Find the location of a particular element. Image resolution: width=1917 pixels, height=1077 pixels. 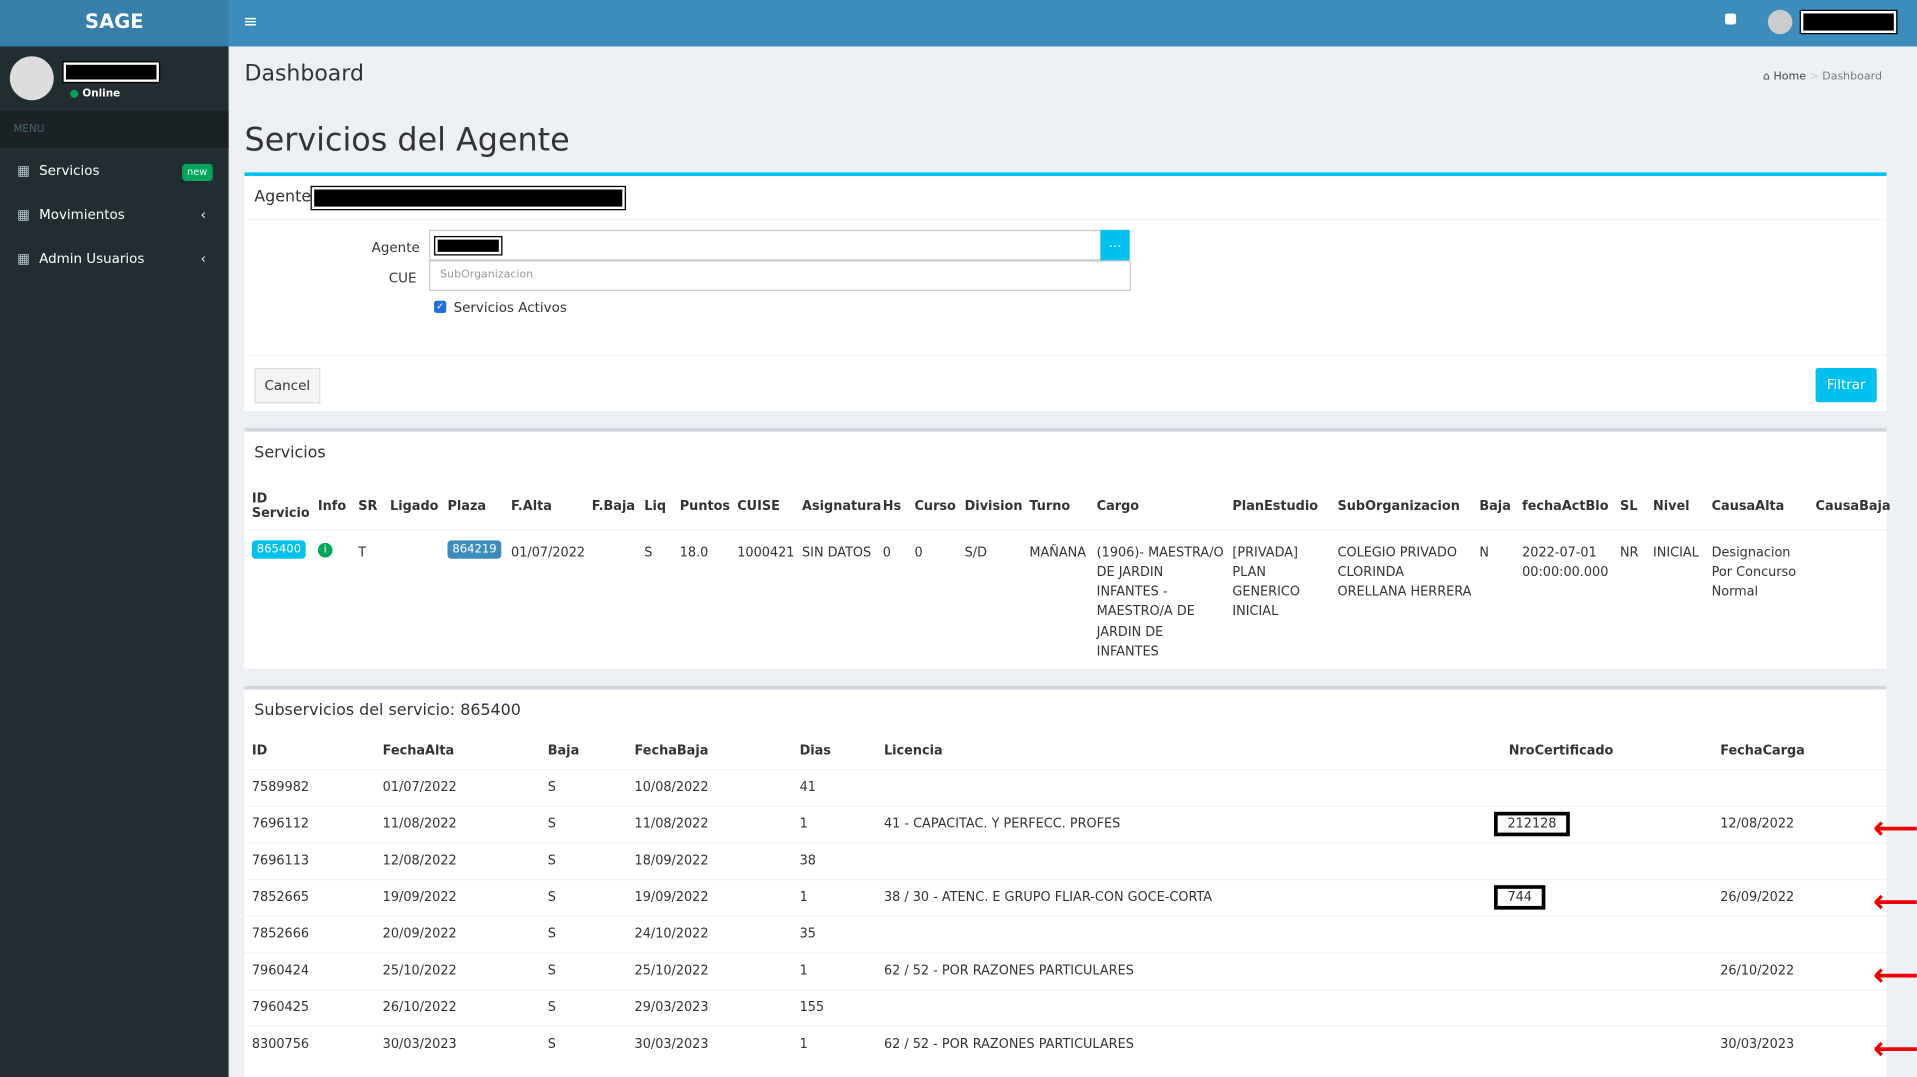

cell: i is located at coordinates (331, 597).